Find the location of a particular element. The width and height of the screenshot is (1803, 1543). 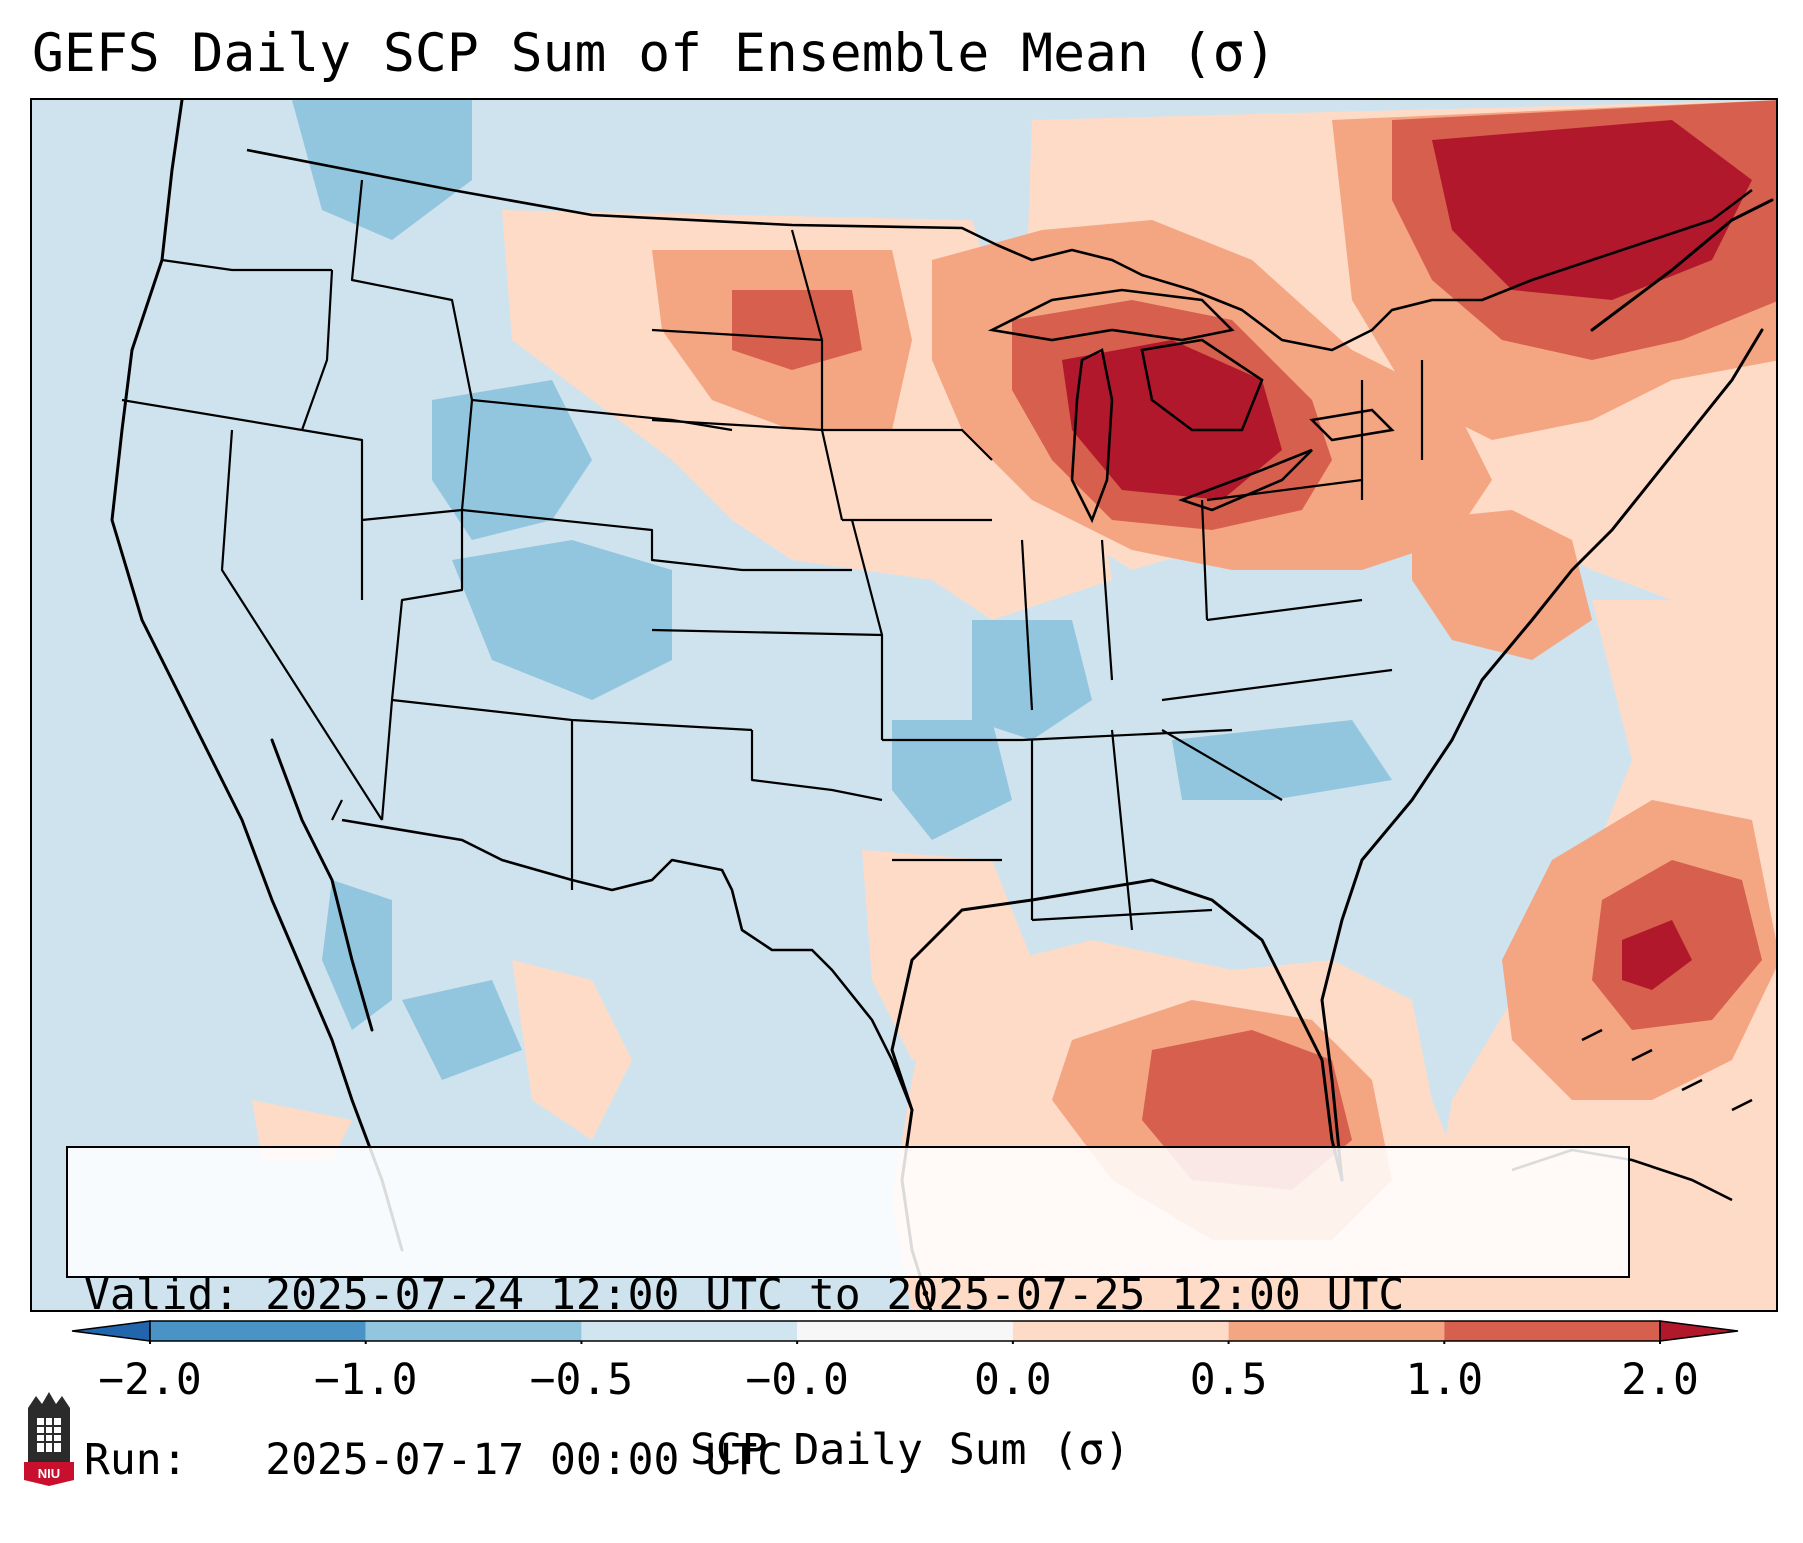

colorbar-tick-label: −1.0 is located at coordinates (365, 1380).